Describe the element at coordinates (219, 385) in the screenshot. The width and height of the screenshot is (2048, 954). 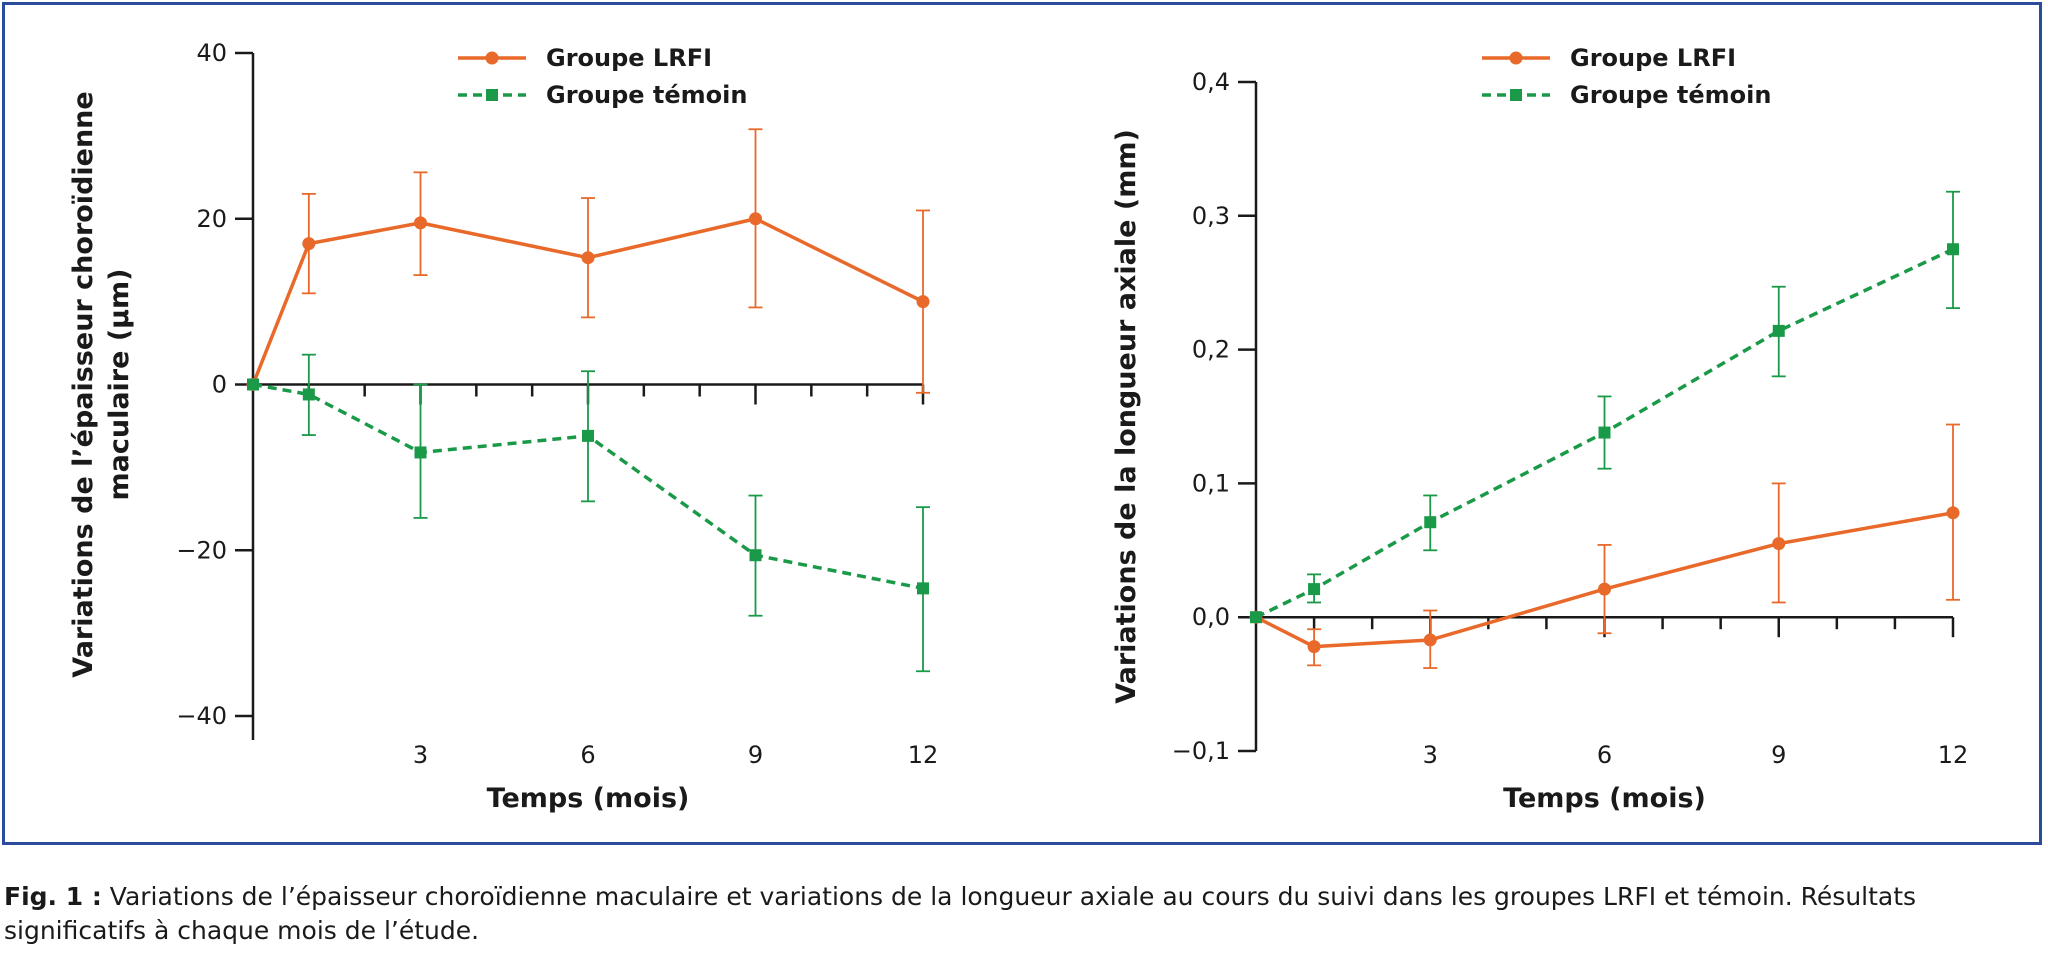
I see `y-tick-label: 0` at that location.